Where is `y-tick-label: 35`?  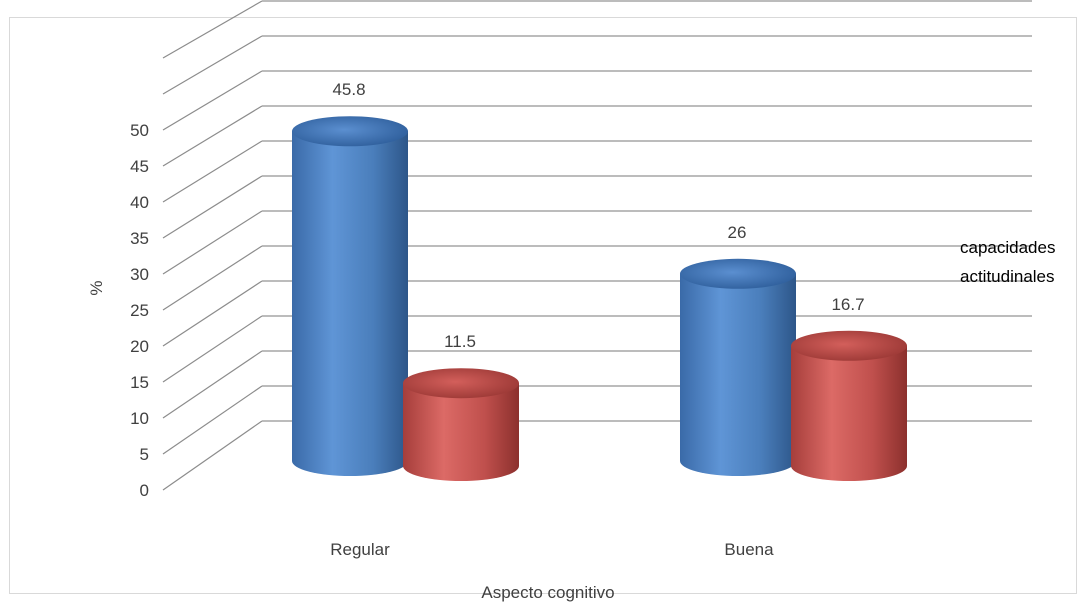 y-tick-label: 35 is located at coordinates (139, 238).